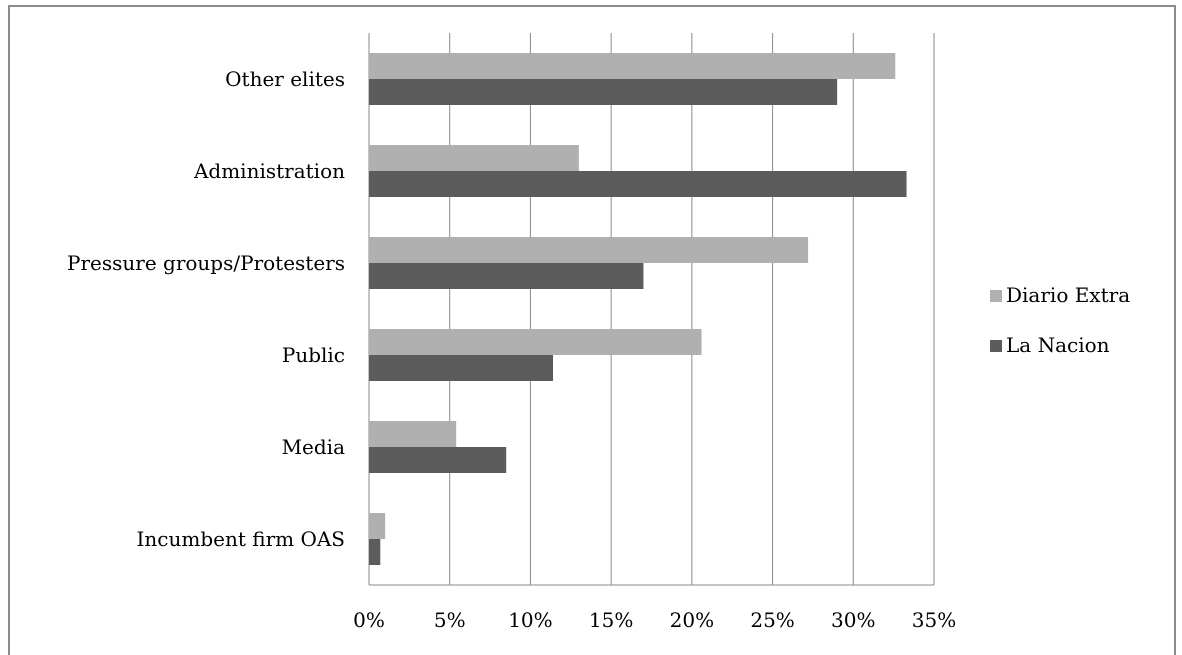 Image resolution: width=1182 pixels, height=655 pixels. I want to click on x-tick-label-5: 25%, so click(772, 620).